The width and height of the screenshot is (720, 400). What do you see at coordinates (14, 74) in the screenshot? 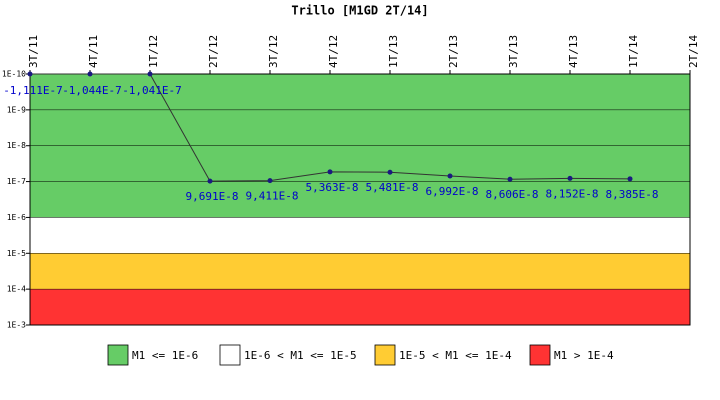
I see `y-tick-label: 1E-10` at bounding box center [14, 74].